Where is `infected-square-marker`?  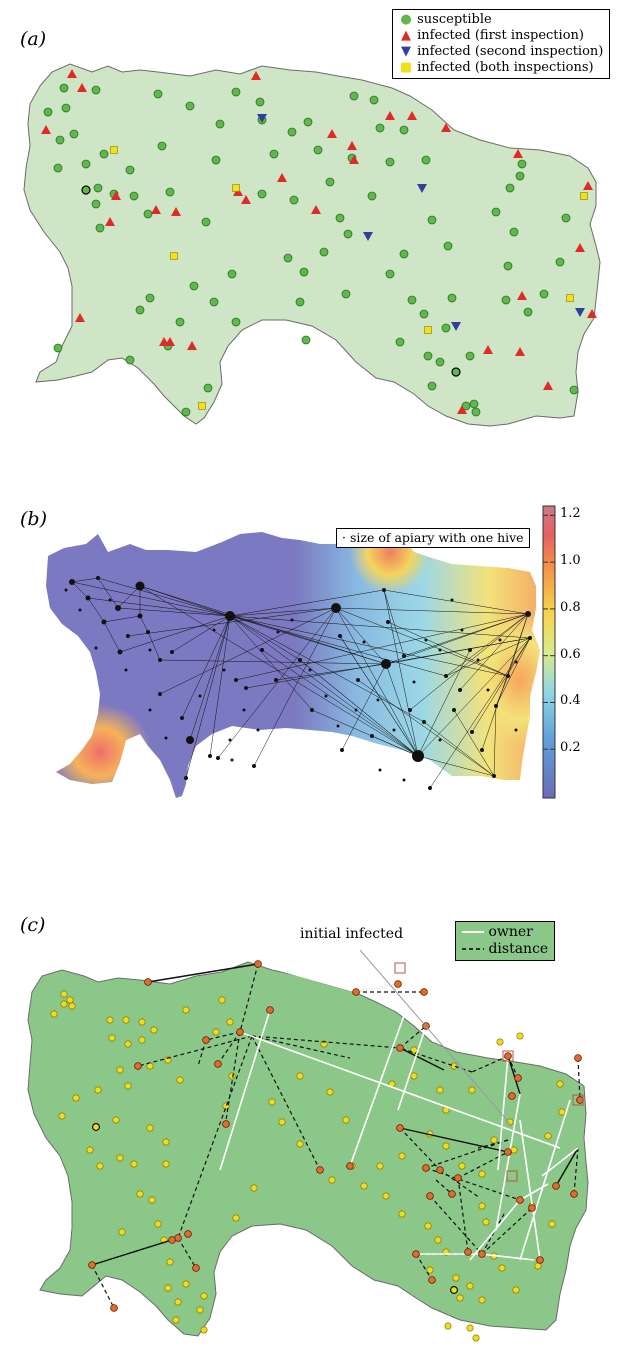
infected-square-marker is located at coordinates (400, 968).